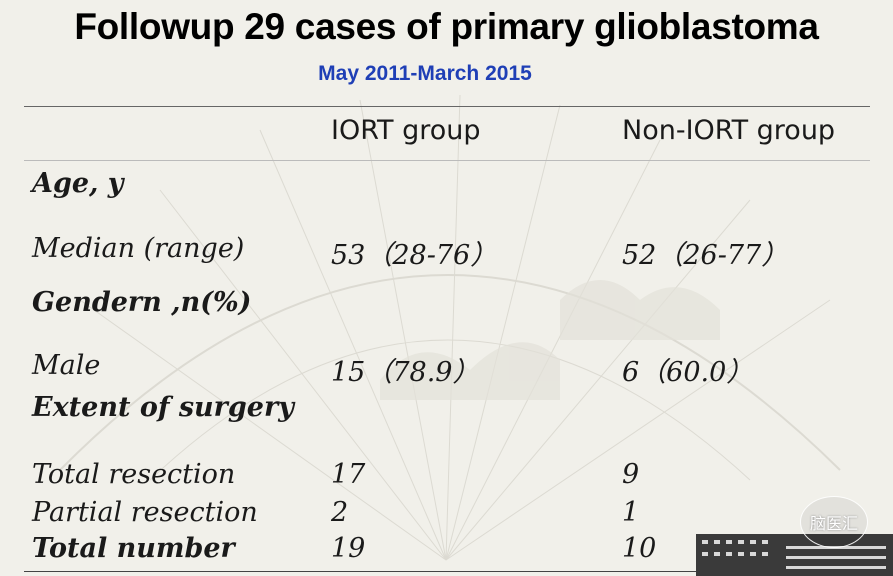  What do you see at coordinates (163, 407) in the screenshot?
I see `row-label-extent-of-surgery: Extent of surgery` at bounding box center [163, 407].